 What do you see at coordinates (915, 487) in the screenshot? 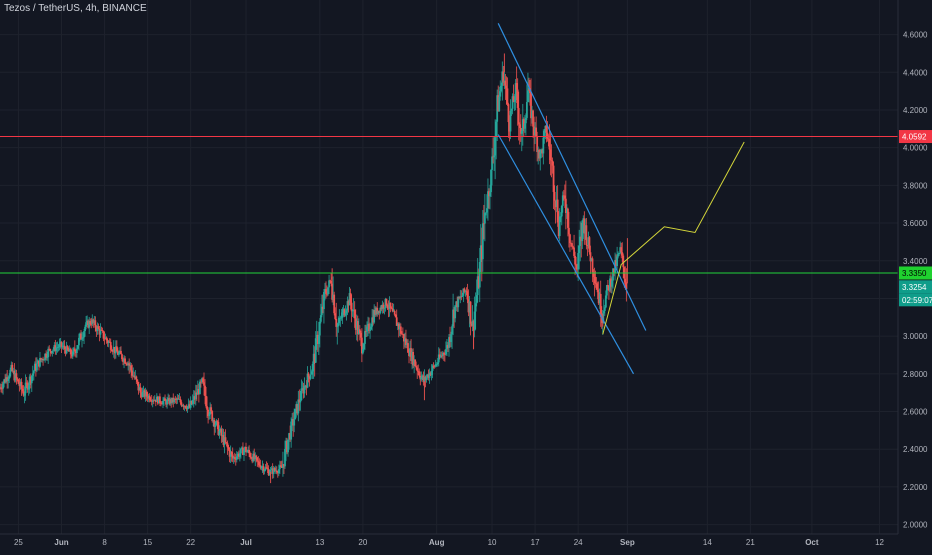
I see `y-tick-label: 2.2000` at bounding box center [915, 487].